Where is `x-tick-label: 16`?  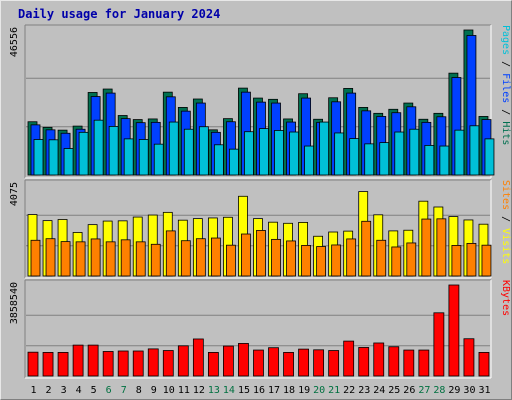 x-tick-label: 16 is located at coordinates (259, 390).